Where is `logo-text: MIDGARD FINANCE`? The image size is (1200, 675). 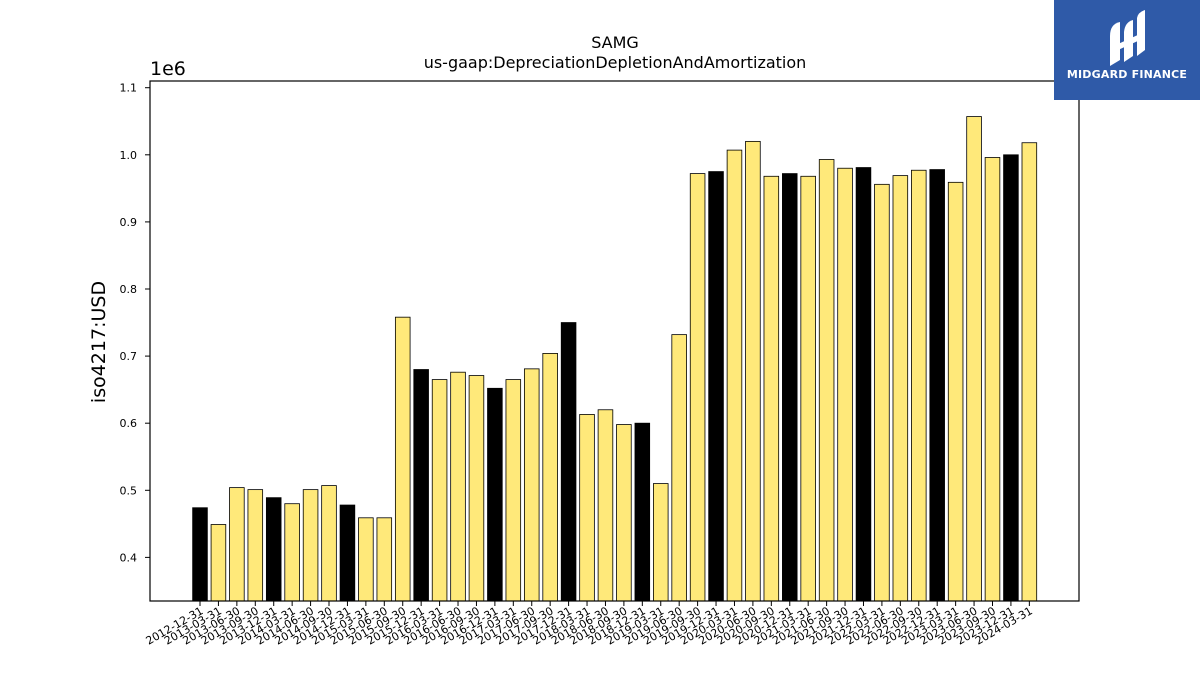 logo-text: MIDGARD FINANCE is located at coordinates (1127, 74).